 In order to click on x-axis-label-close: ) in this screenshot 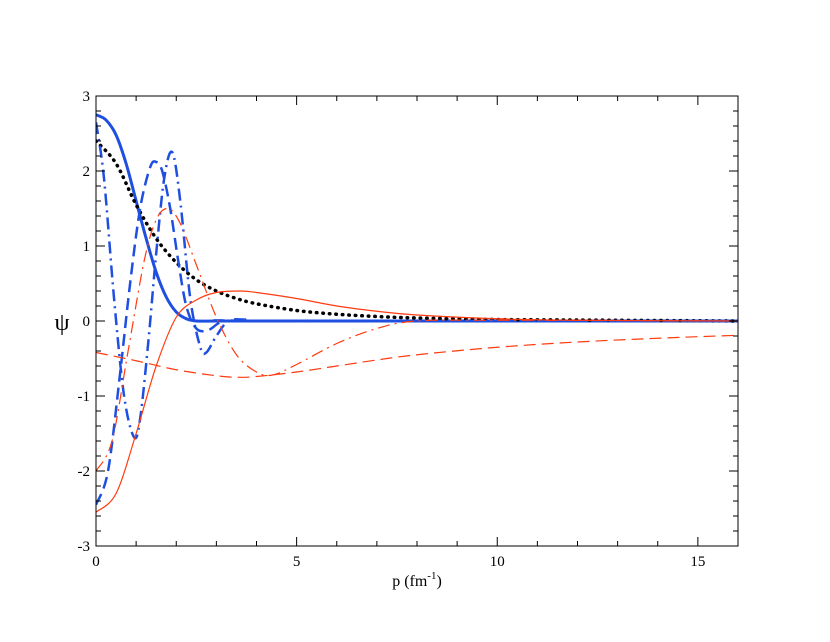, I will do `click(438, 581)`.